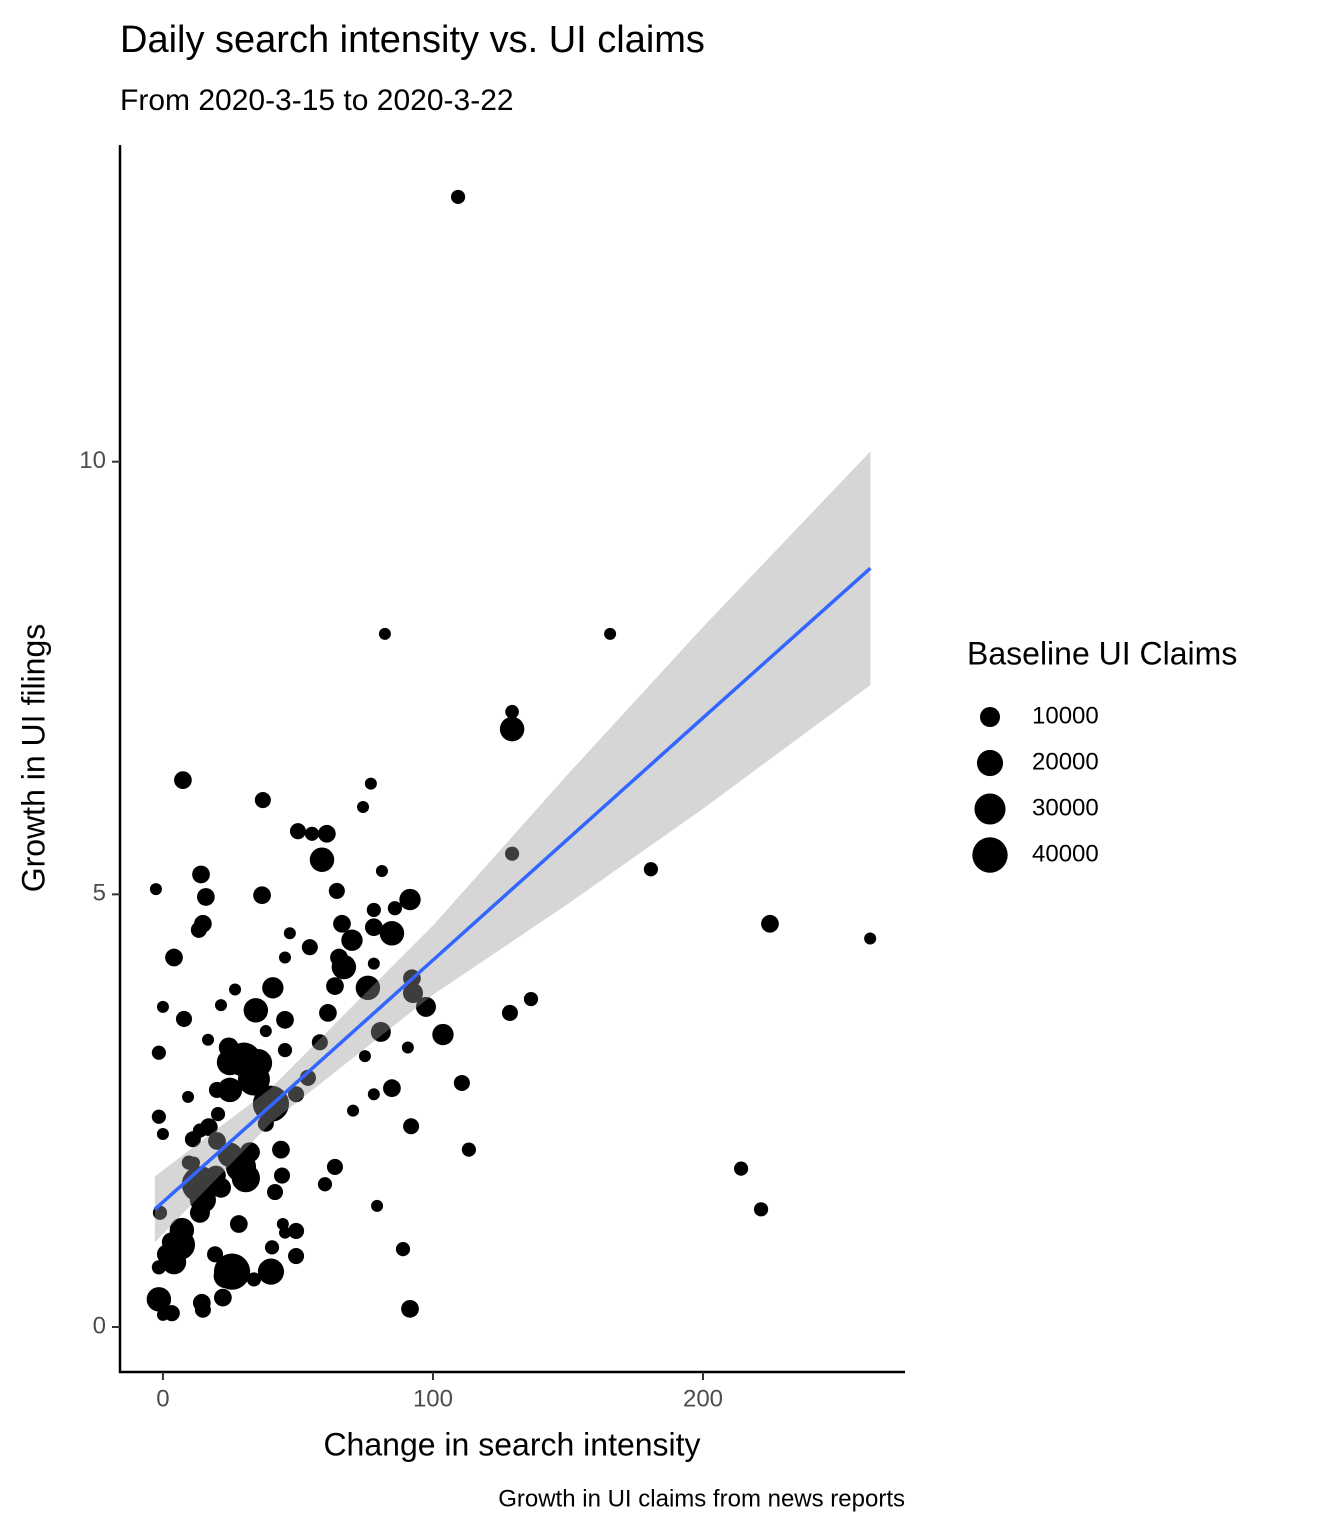 The image size is (1344, 1536). Describe the element at coordinates (99, 893) in the screenshot. I see `y-tick-label: 5` at that location.